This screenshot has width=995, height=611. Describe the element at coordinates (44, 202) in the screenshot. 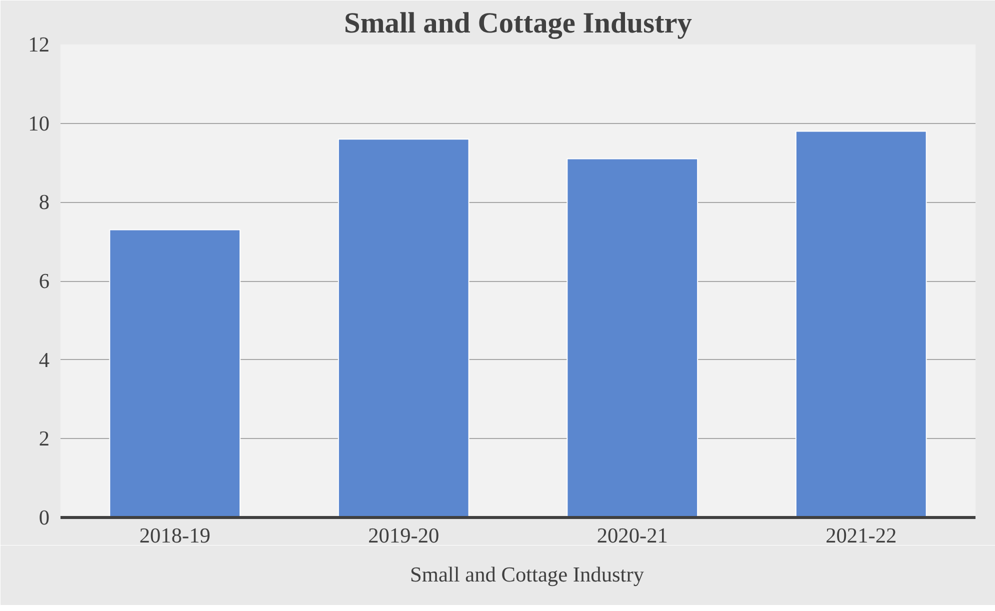

I see `y-tick-label: 8` at that location.